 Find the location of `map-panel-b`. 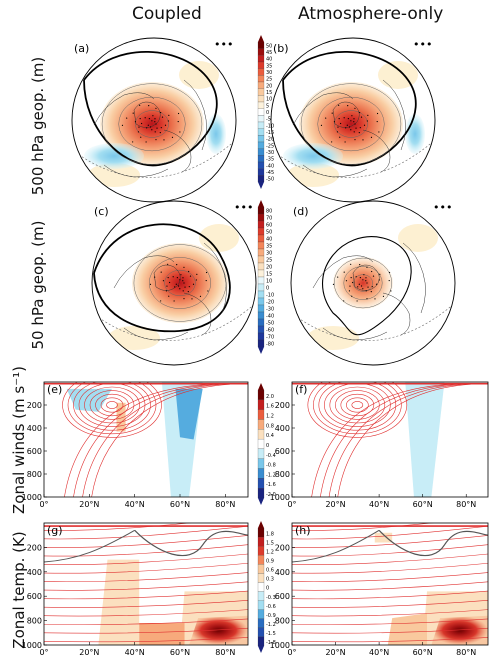

map-panel-b is located at coordinates (353, 120).